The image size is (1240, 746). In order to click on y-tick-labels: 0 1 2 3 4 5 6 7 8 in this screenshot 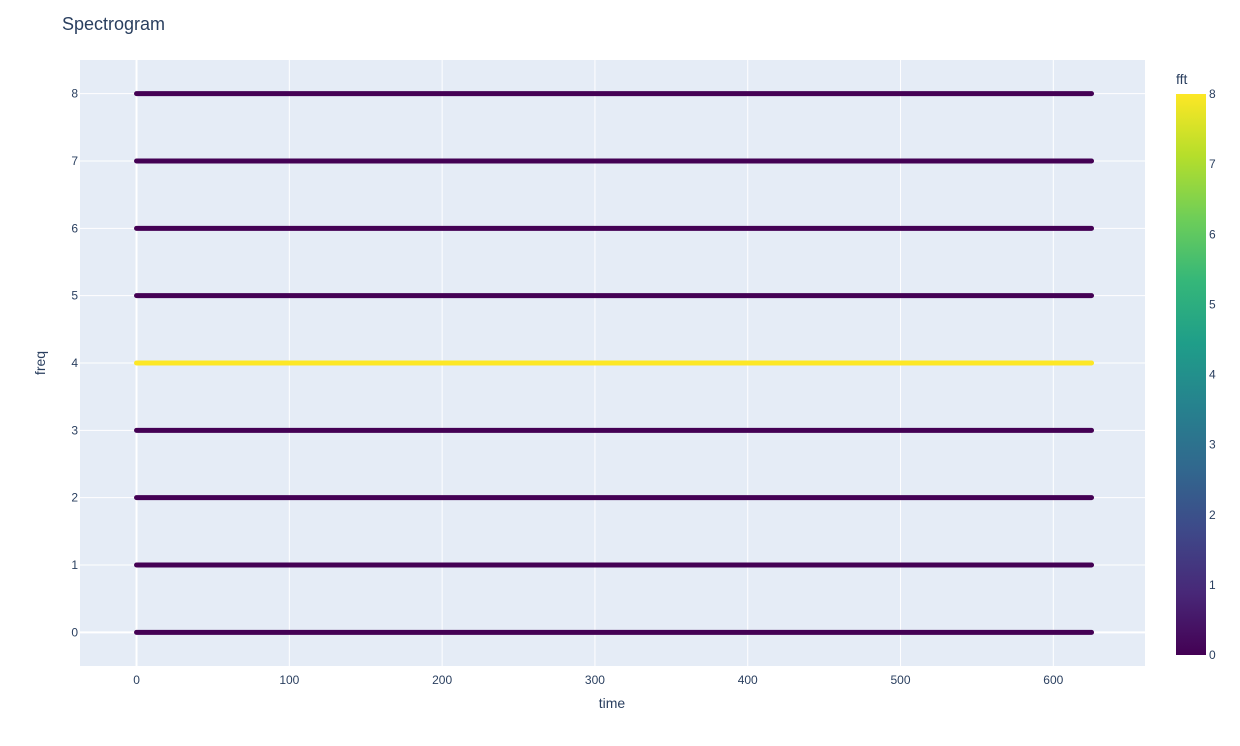, I will do `click(74, 363)`.